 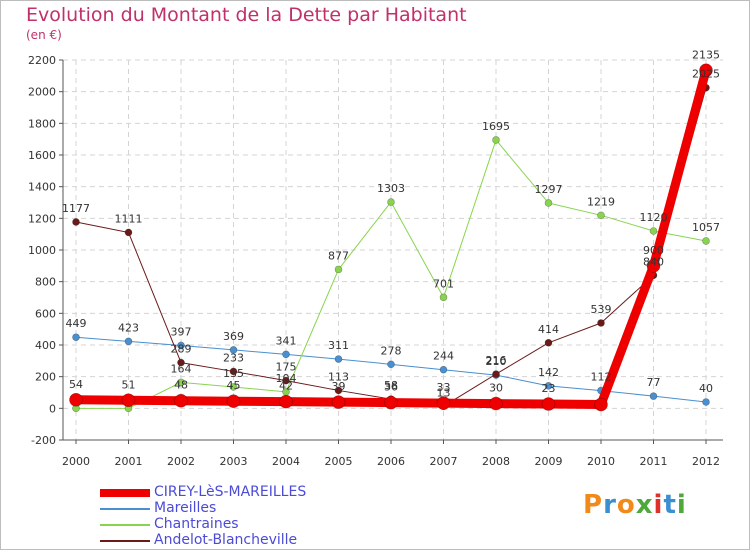 I want to click on data-label: 135, so click(x=233, y=373).